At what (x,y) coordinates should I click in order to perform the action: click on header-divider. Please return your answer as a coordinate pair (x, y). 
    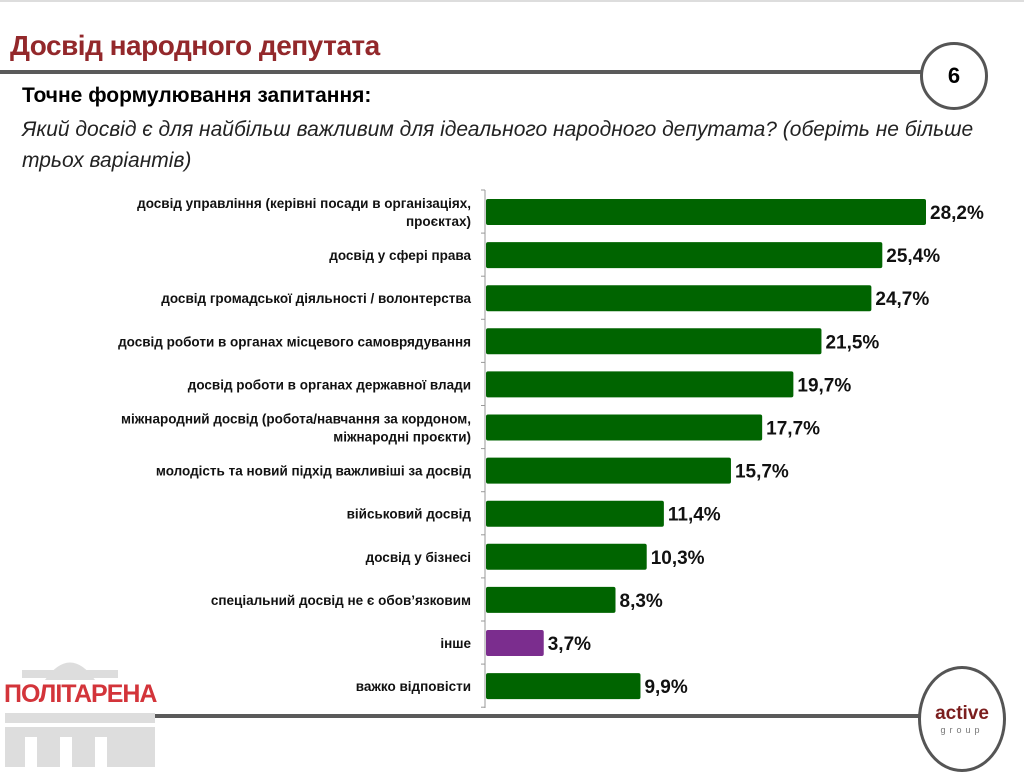
    Looking at the image, I should click on (465, 72).